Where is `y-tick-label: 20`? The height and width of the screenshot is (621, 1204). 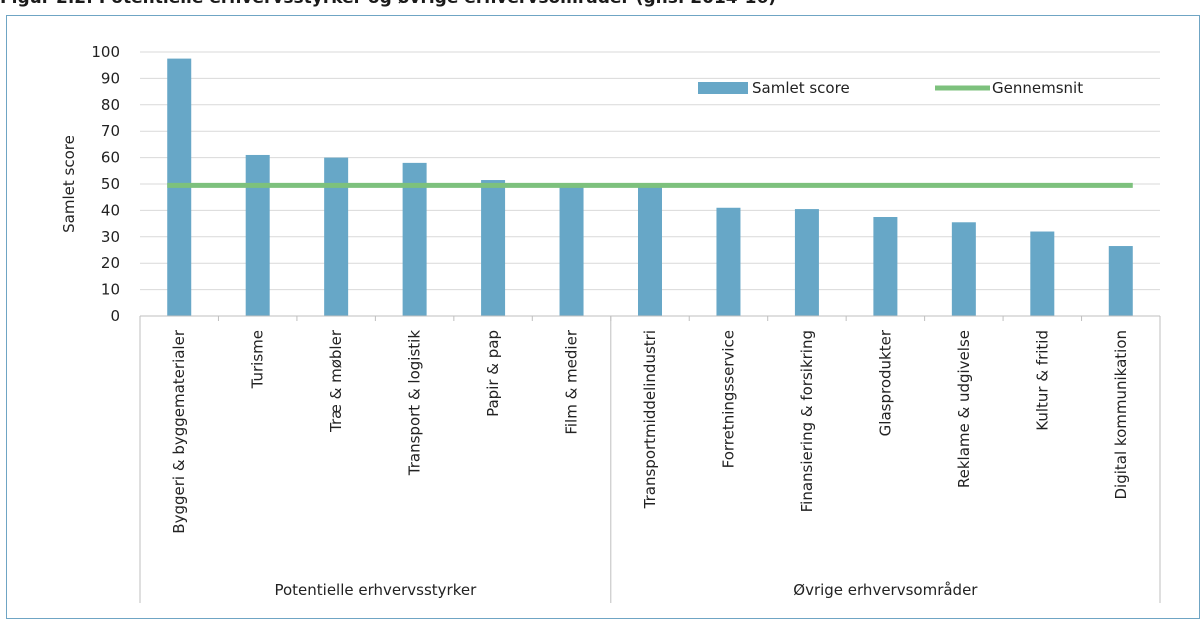 y-tick-label: 20 is located at coordinates (110, 263).